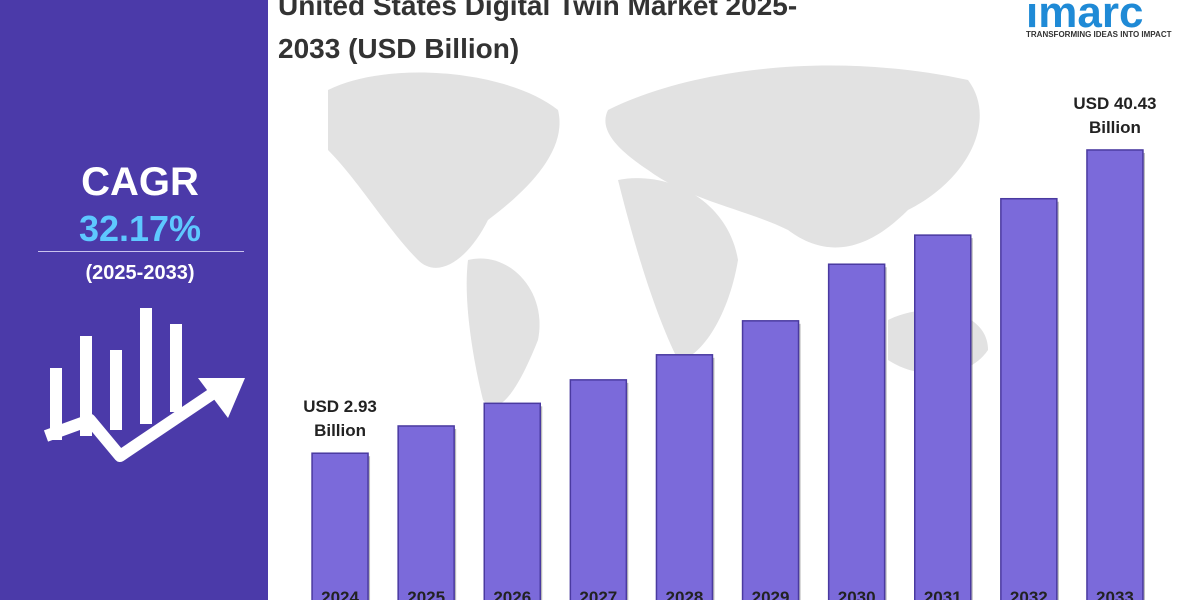  What do you see at coordinates (140, 273) in the screenshot?
I see `cagr-period: (2025-2033)` at bounding box center [140, 273].